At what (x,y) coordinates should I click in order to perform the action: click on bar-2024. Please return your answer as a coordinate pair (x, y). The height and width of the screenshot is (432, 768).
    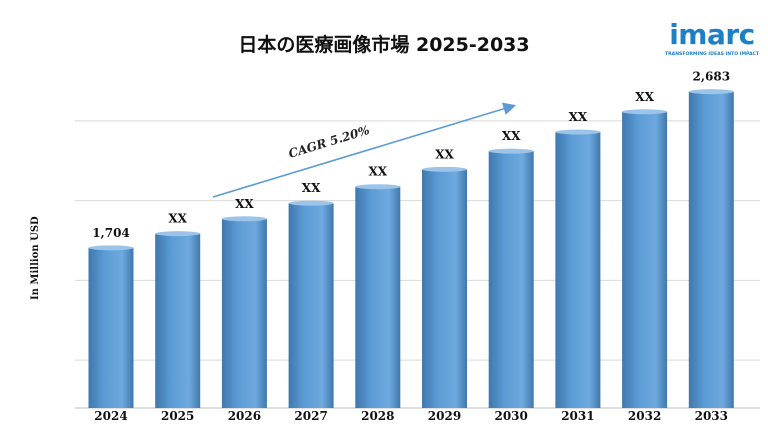
    Looking at the image, I should click on (111, 327).